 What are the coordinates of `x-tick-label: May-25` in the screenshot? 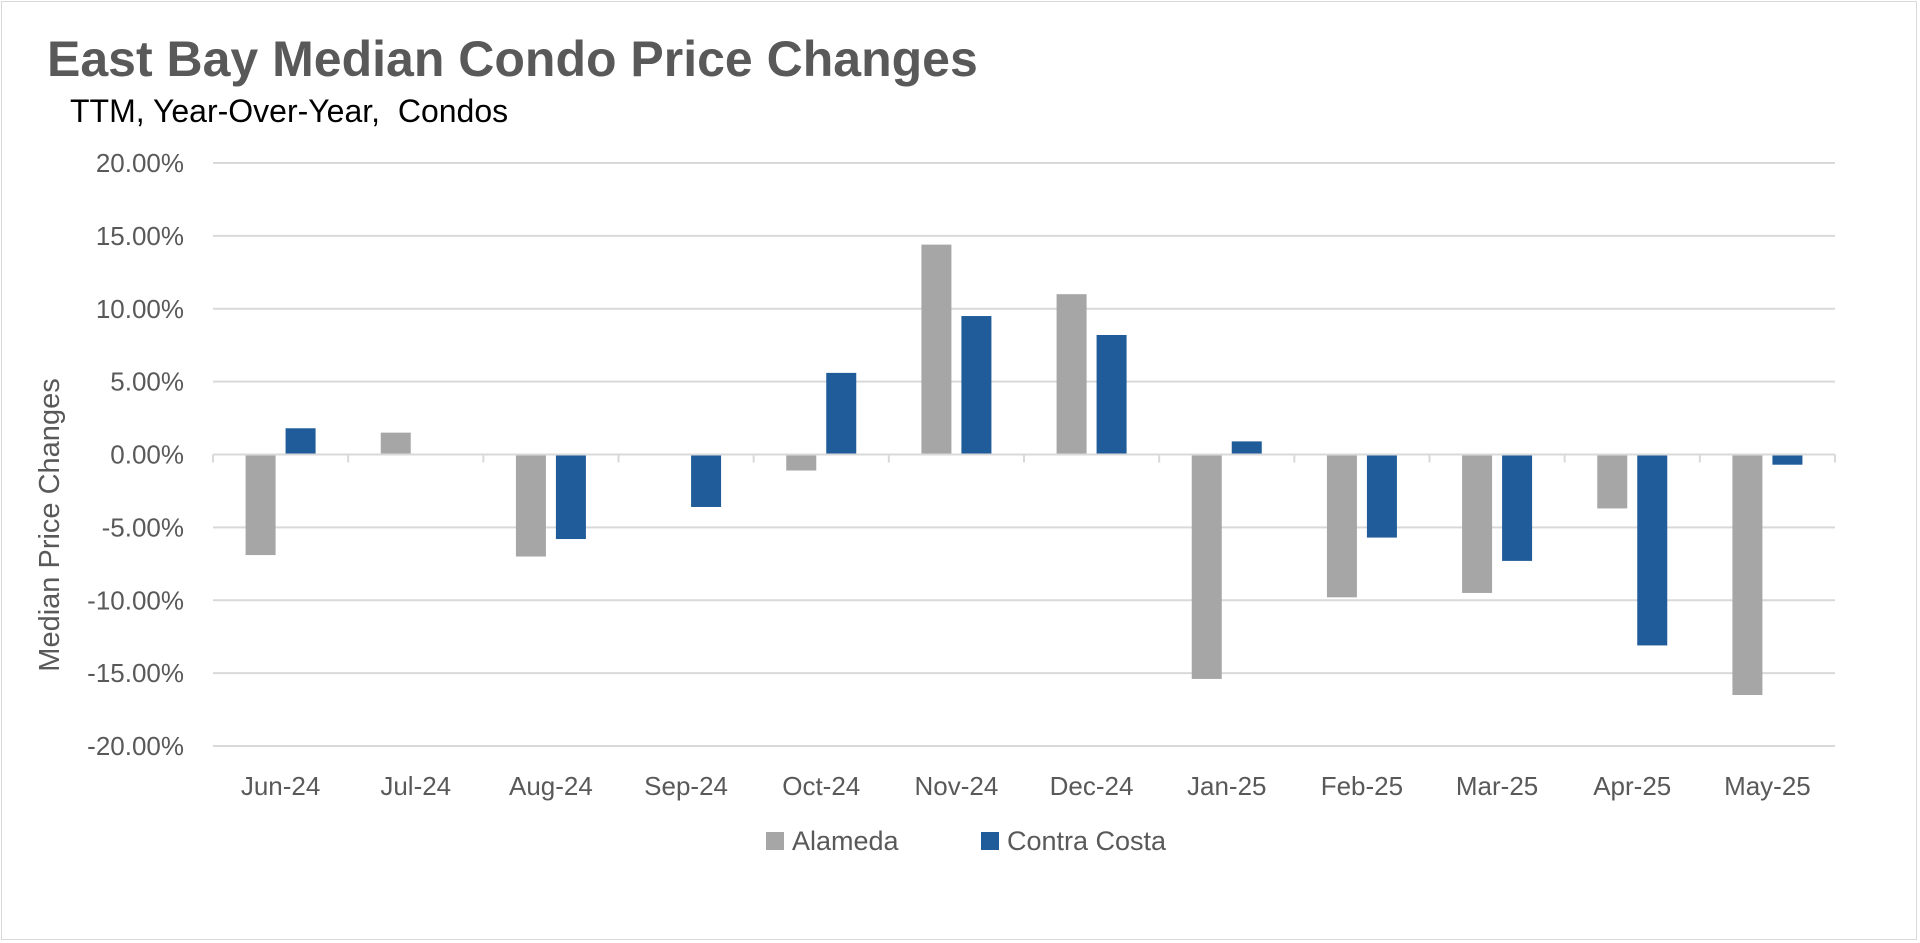 It's located at (1767, 786).